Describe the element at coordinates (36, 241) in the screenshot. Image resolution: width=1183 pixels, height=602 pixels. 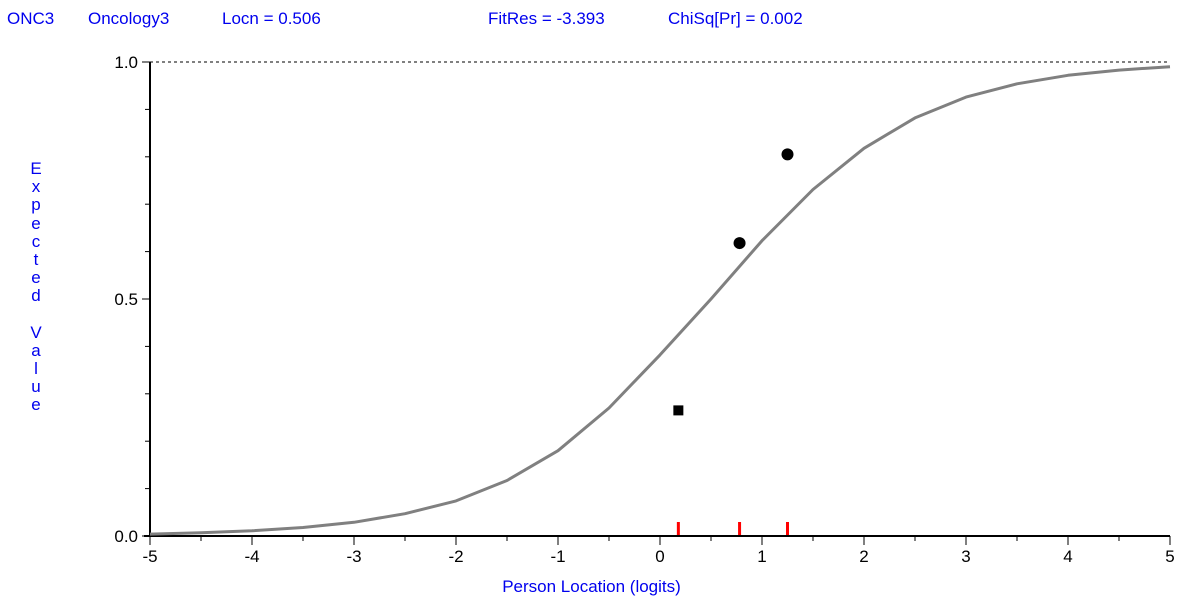
I see `y-axis-label-char: c` at that location.